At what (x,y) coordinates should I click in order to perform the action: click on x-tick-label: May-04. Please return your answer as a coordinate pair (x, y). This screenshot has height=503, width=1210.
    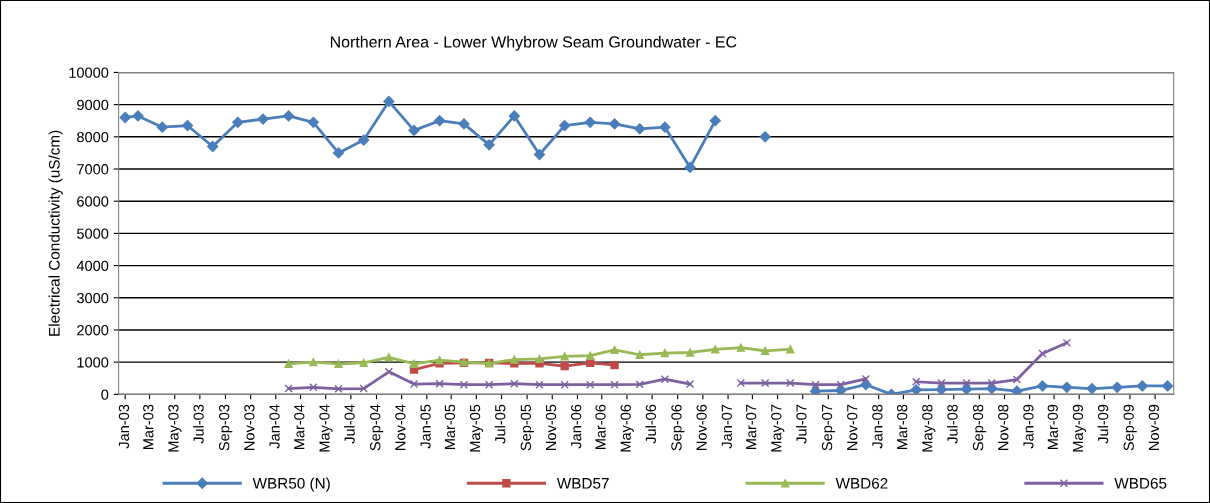
    Looking at the image, I should click on (326, 428).